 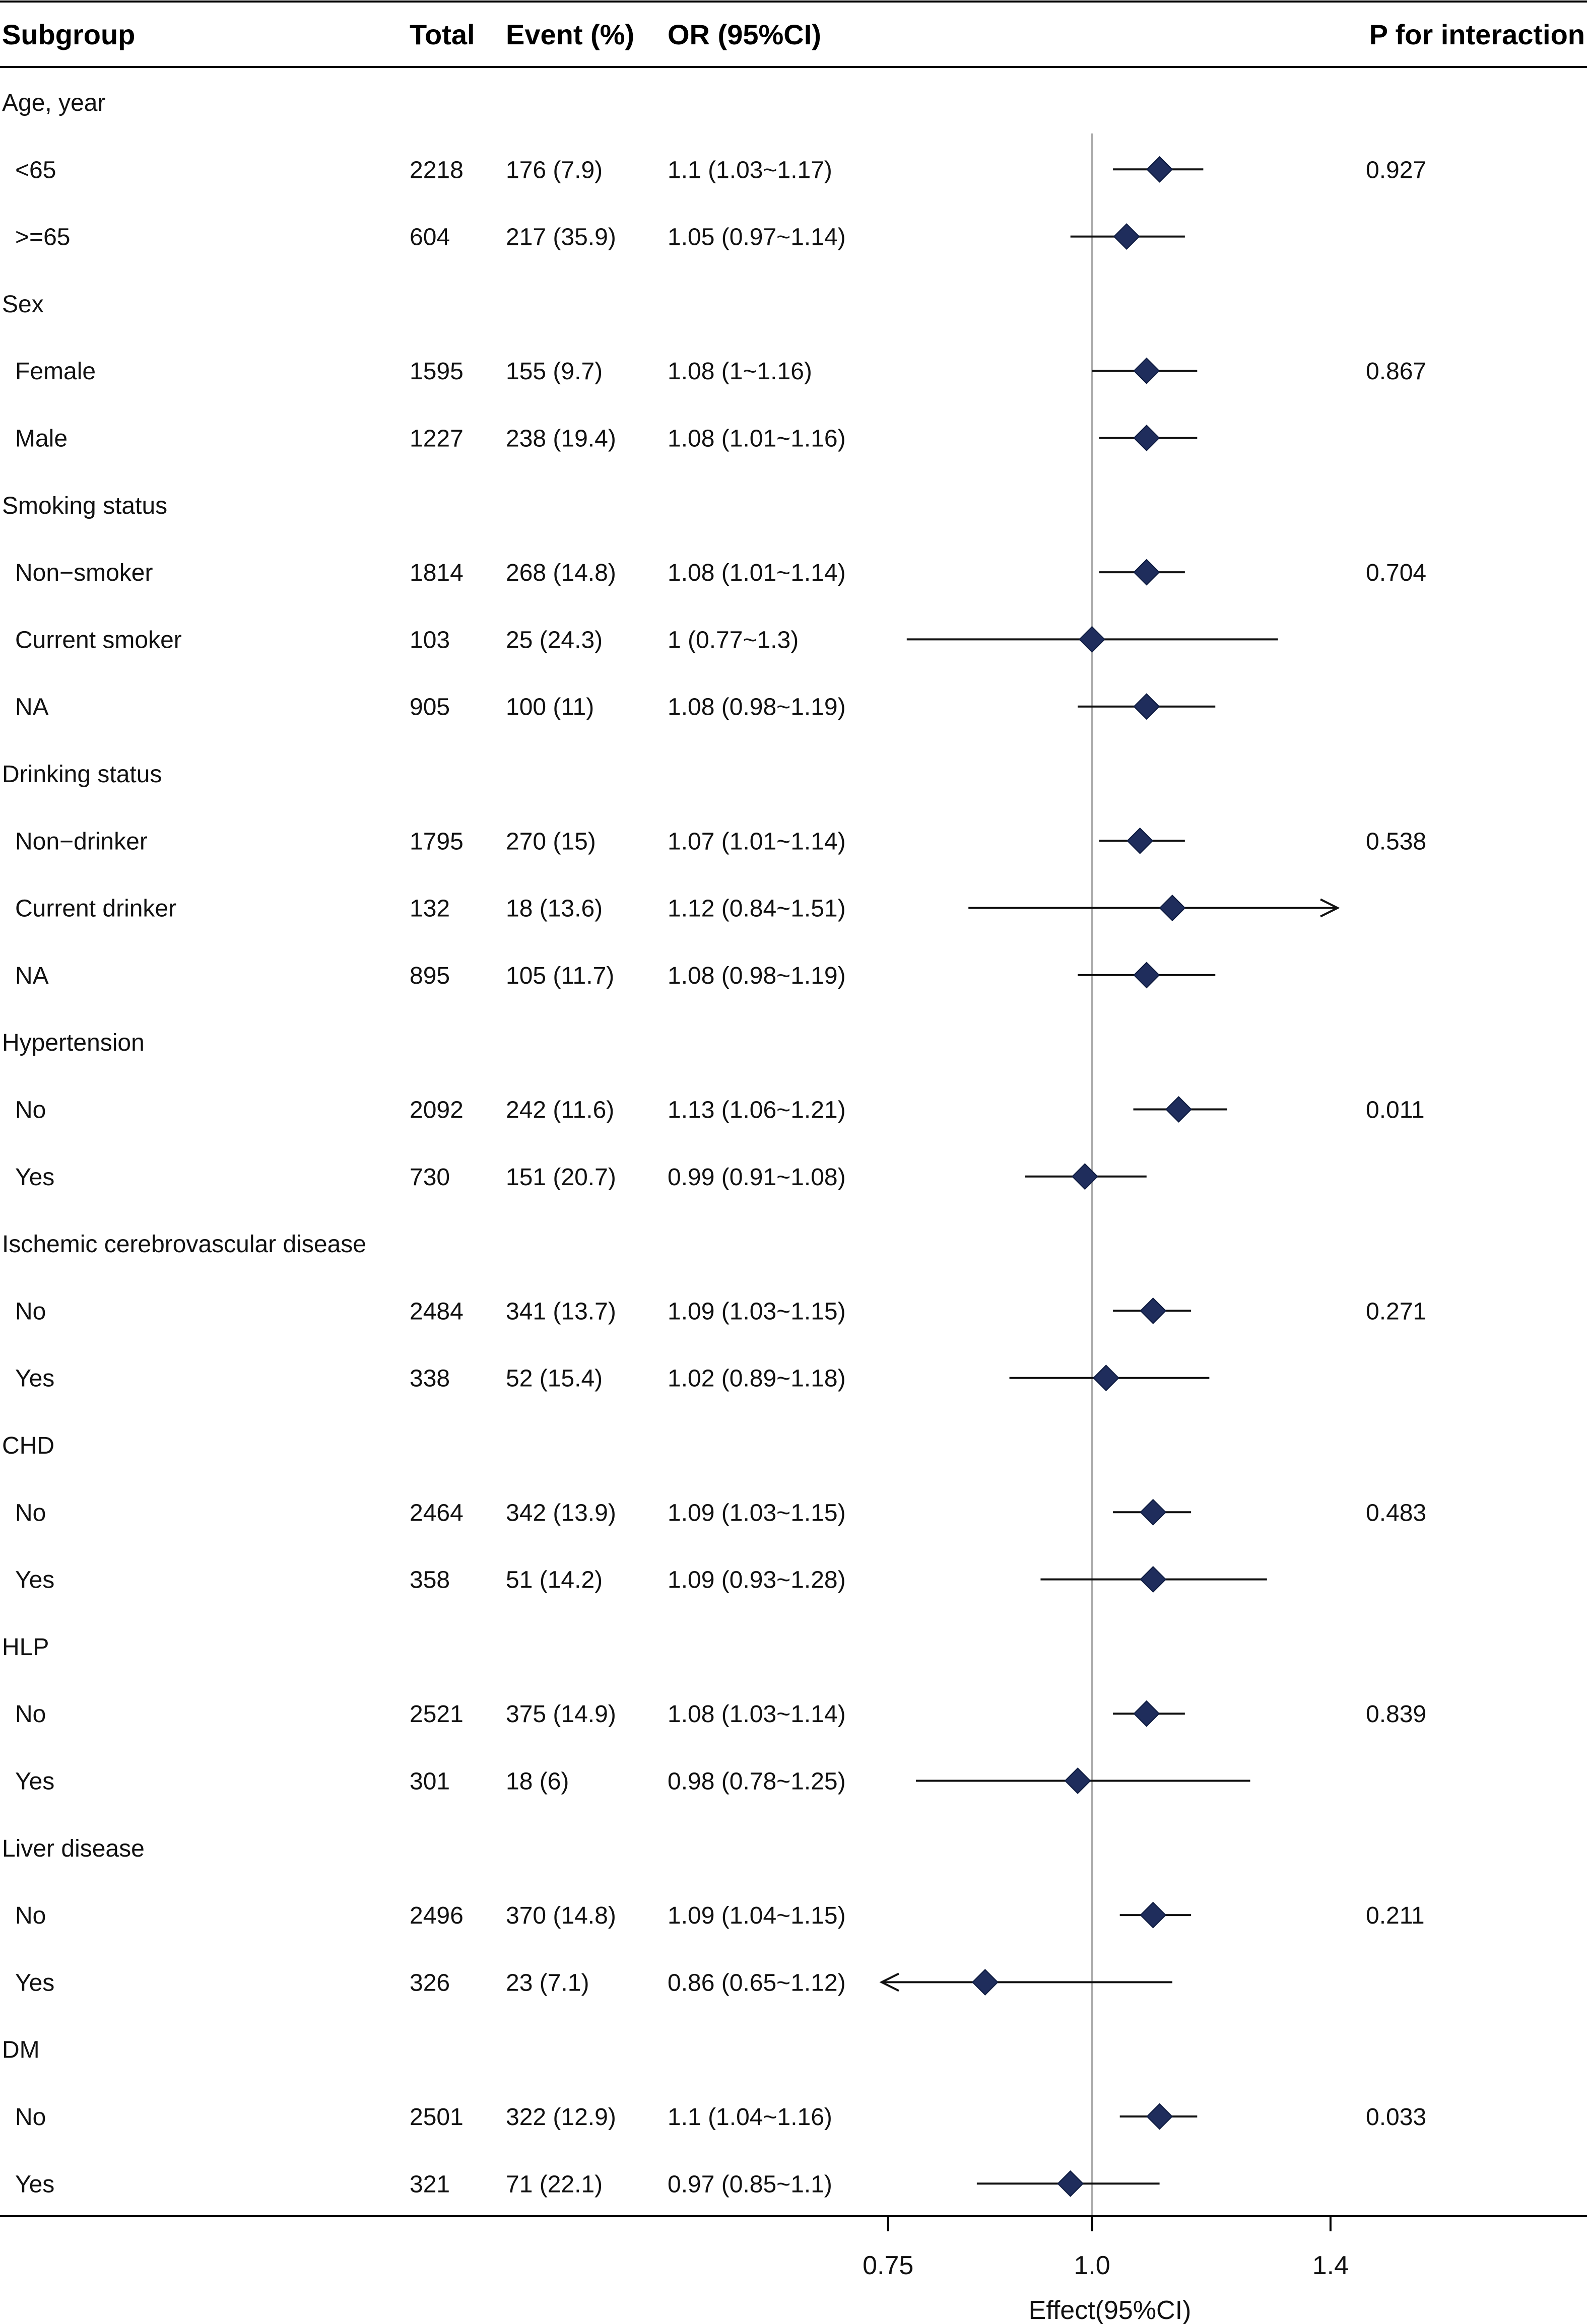 What do you see at coordinates (430, 237) in the screenshot?
I see `total-cell: 604` at bounding box center [430, 237].